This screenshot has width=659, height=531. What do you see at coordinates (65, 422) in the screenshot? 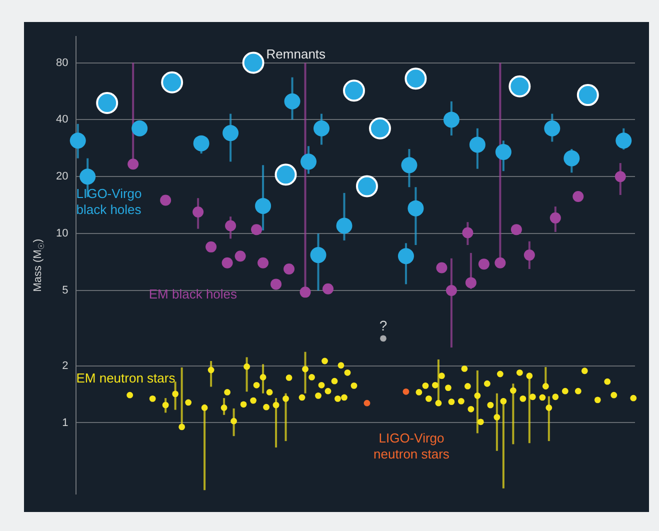
I see `y-tick-label: 1` at bounding box center [65, 422].